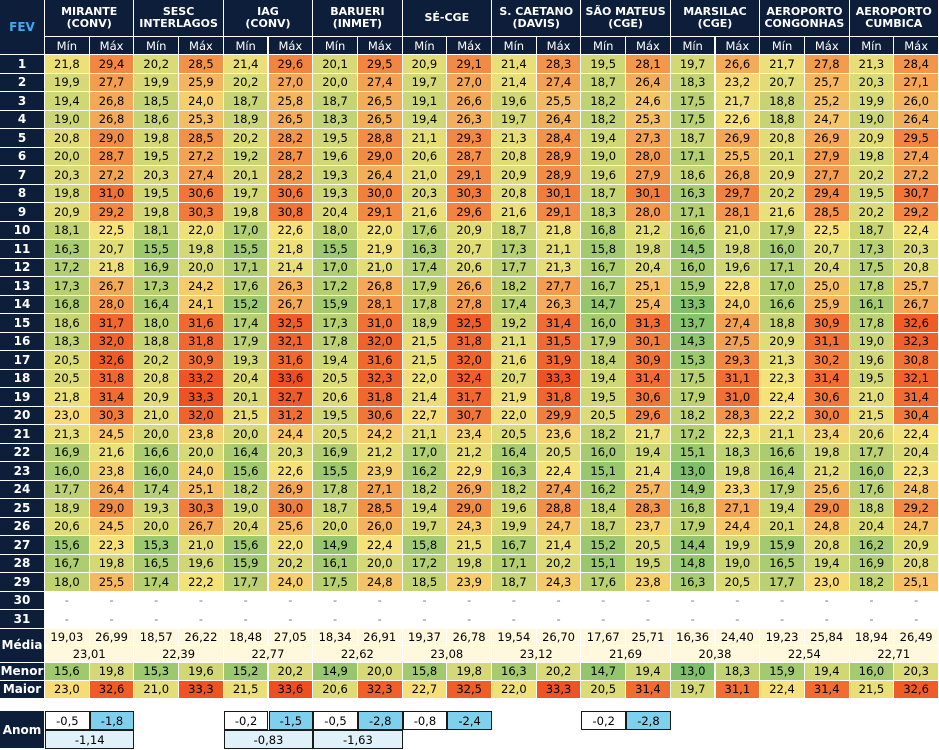  I want to click on media-avg-cell: 23,08, so click(447, 654).